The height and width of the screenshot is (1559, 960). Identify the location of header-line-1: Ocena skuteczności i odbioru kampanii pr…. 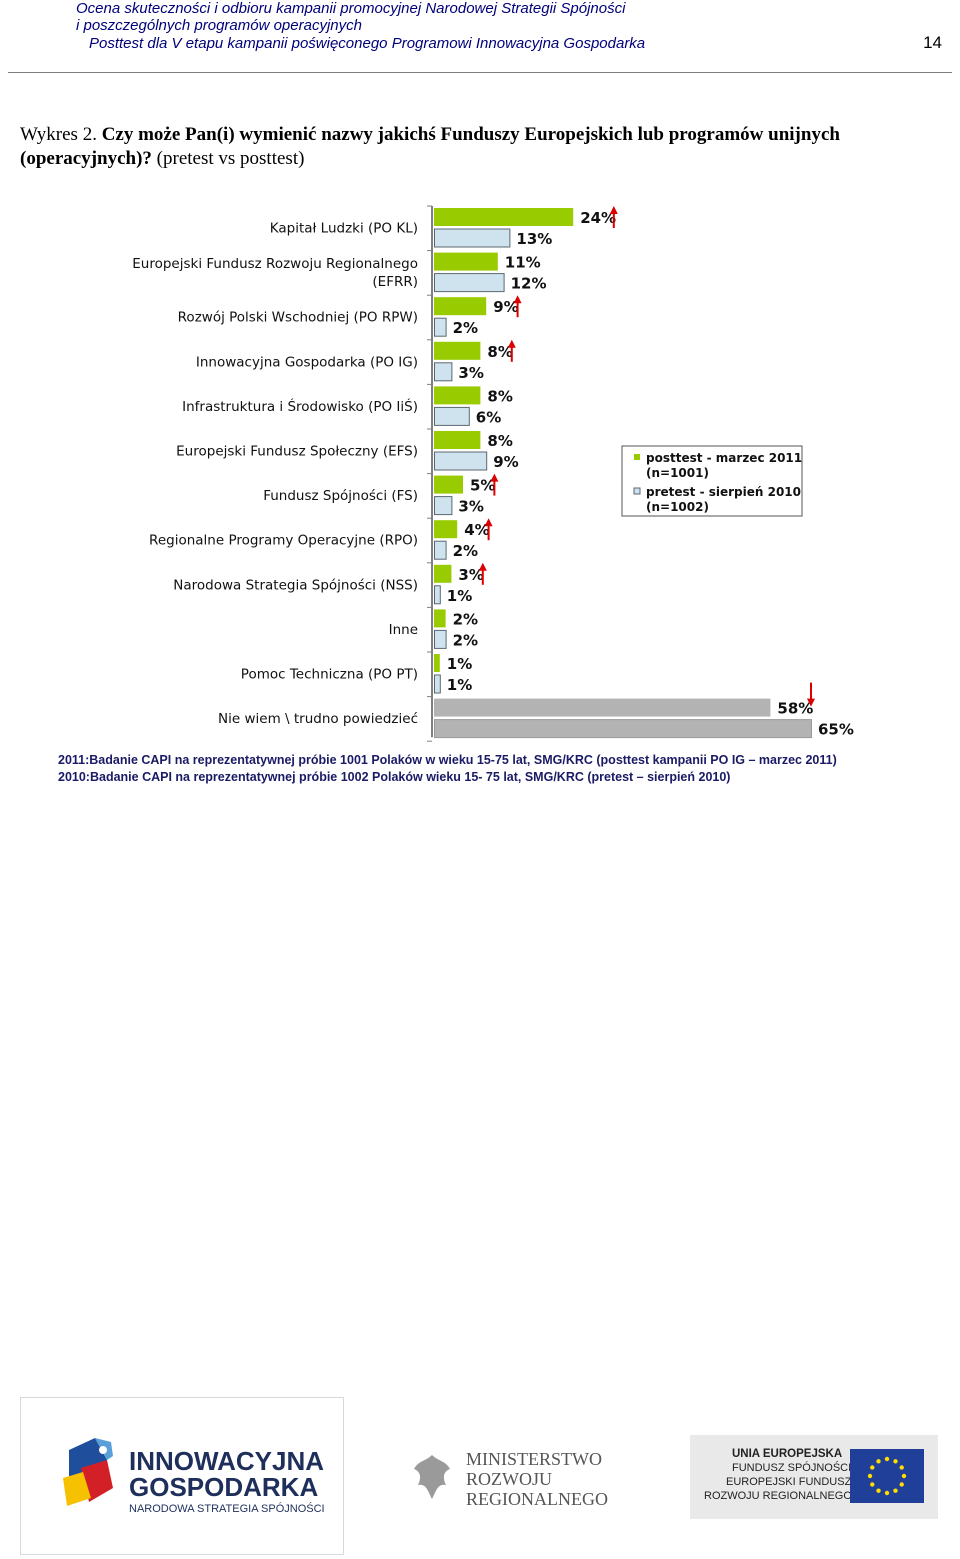
(351, 8).